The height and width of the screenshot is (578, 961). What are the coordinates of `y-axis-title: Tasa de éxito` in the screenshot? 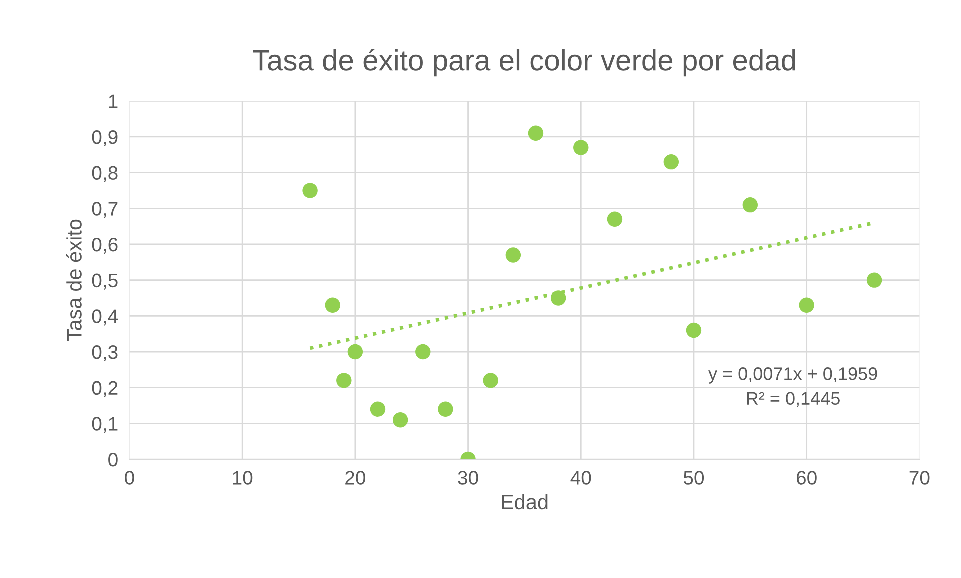 It's located at (74, 281).